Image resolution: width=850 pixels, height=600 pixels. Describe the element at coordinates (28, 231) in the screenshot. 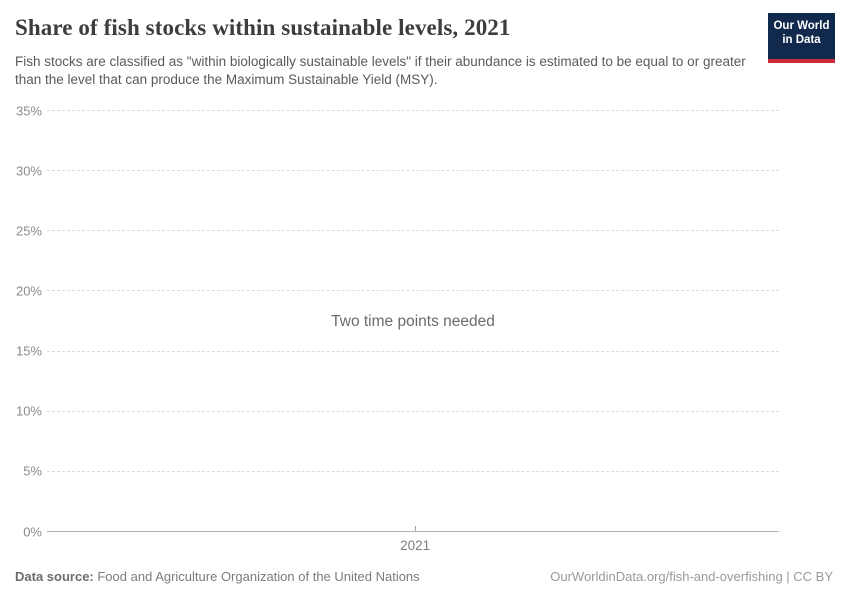

I see `y-tick-label-25: 25%` at that location.